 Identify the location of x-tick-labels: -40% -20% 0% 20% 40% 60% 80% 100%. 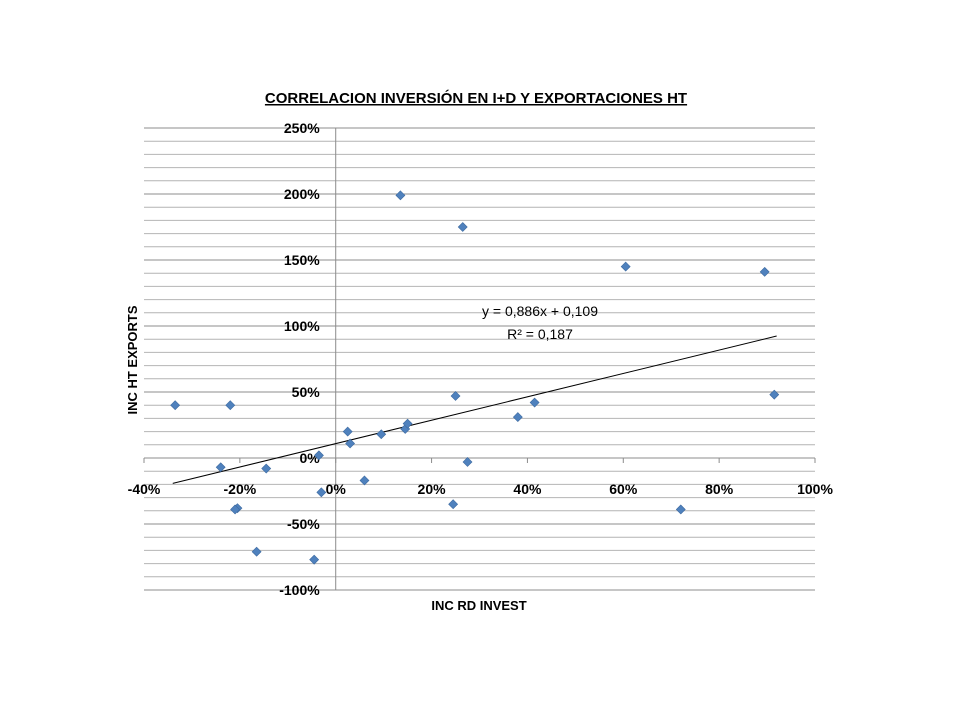
(481, 489).